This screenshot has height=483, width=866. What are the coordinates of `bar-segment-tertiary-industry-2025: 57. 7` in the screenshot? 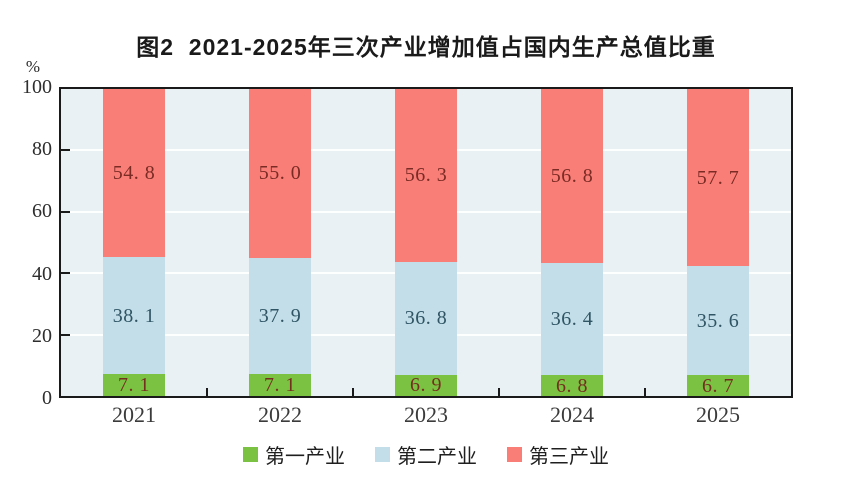 It's located at (718, 178).